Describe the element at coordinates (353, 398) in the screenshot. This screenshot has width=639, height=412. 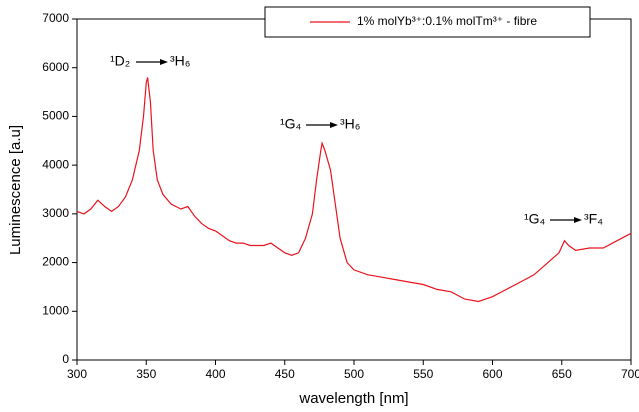
I see `x-axis-label: wavelength [nm]` at that location.